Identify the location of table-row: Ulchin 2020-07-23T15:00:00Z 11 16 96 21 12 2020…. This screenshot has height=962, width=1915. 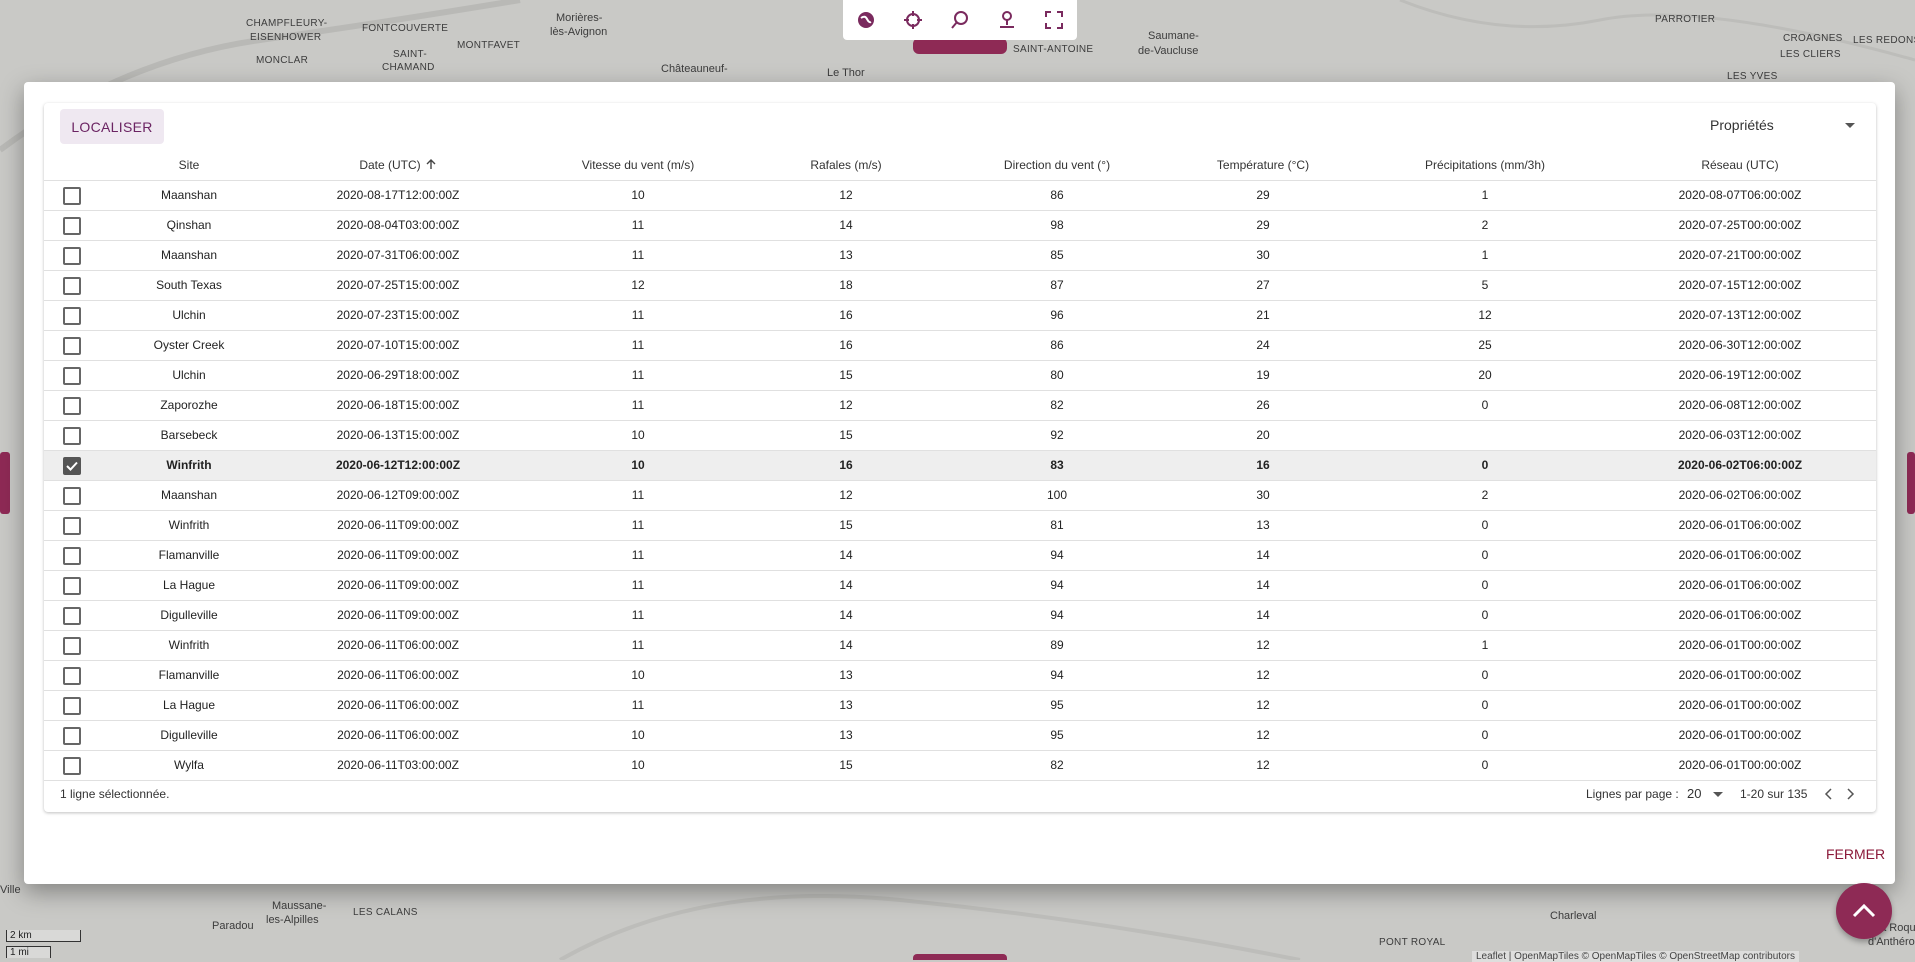
(960, 315).